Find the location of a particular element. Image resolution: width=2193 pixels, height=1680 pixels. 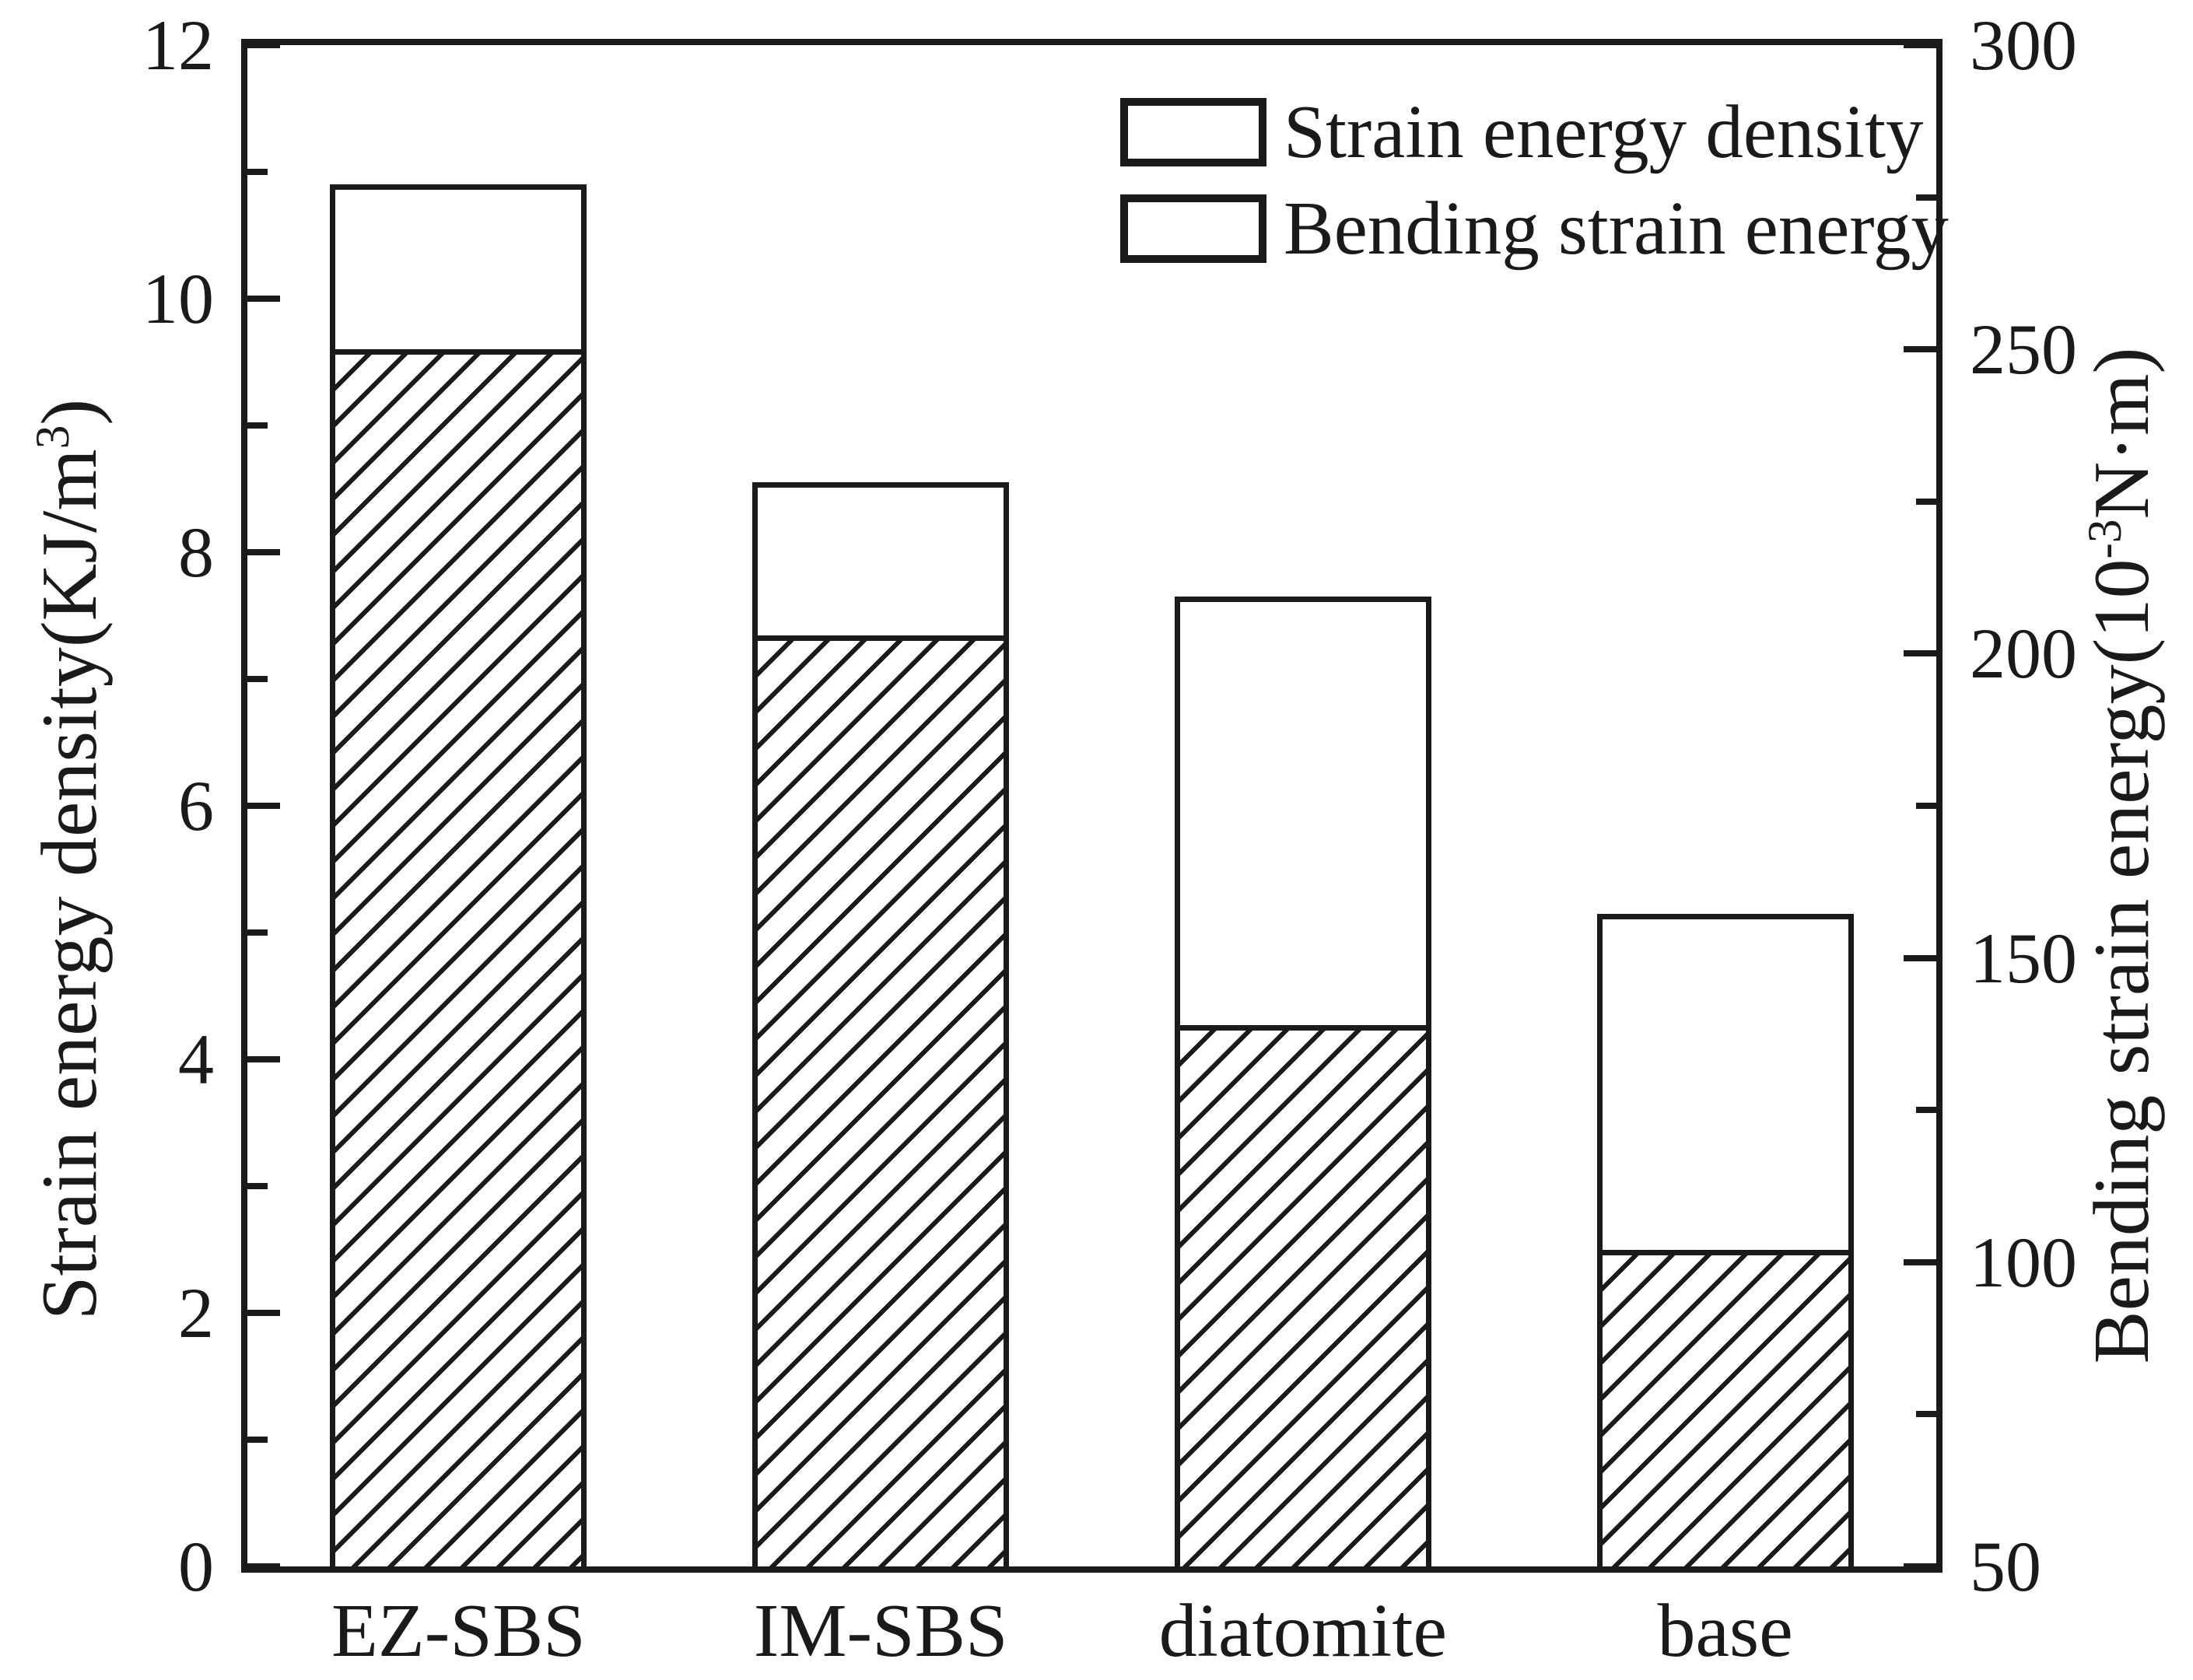

x-axis-category-label: base is located at coordinates (1725, 1631).